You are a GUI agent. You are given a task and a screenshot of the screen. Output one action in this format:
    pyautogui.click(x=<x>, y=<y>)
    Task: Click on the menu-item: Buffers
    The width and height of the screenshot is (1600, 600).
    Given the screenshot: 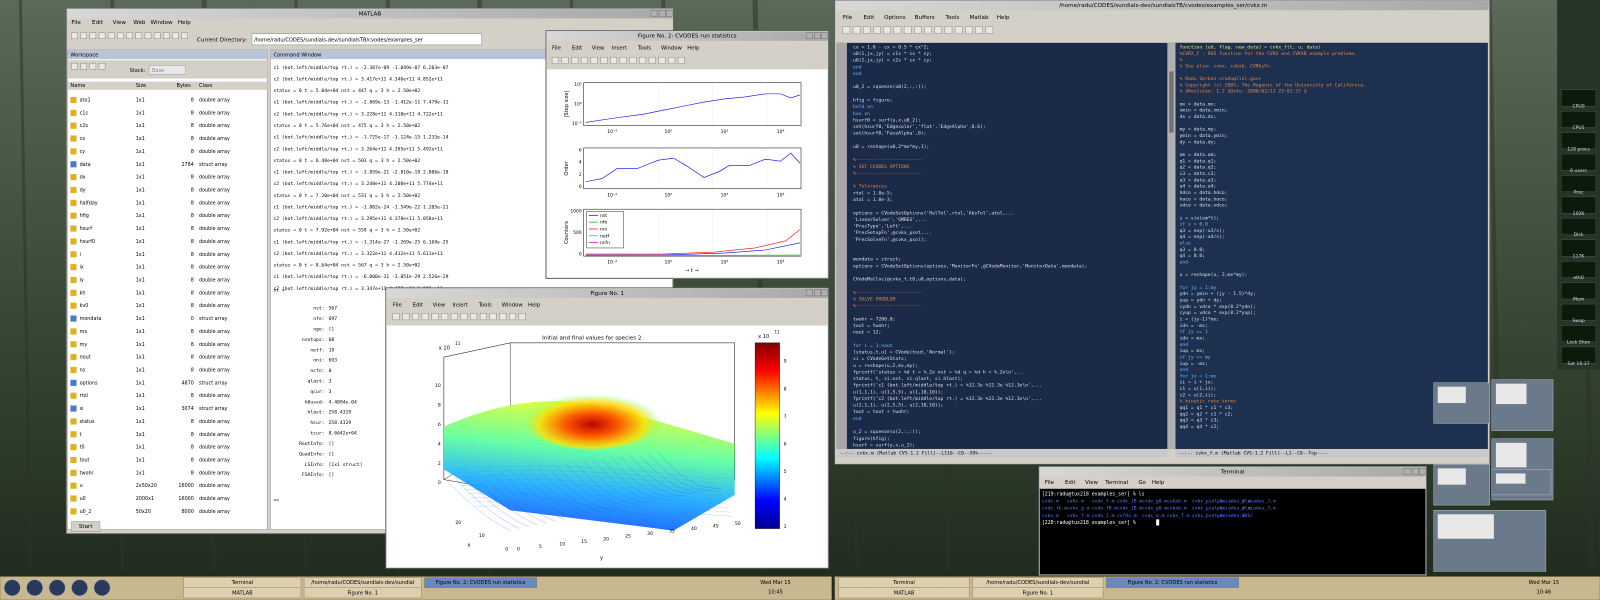 What is the action you would take?
    pyautogui.click(x=925, y=18)
    